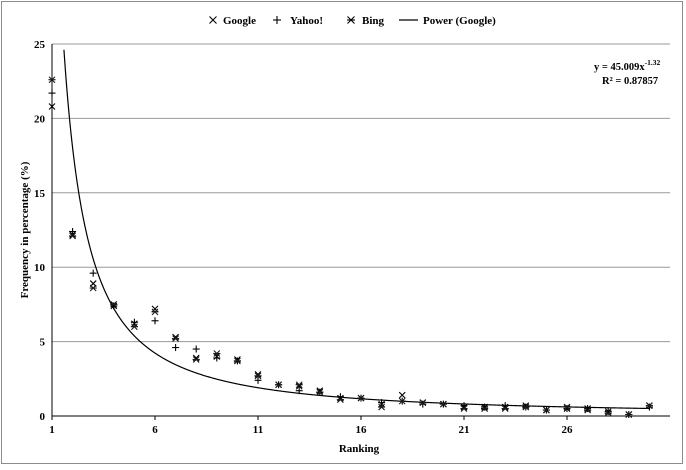 This screenshot has height=470, width=686. Describe the element at coordinates (359, 449) in the screenshot. I see `x-axis-title: Ranking` at that location.